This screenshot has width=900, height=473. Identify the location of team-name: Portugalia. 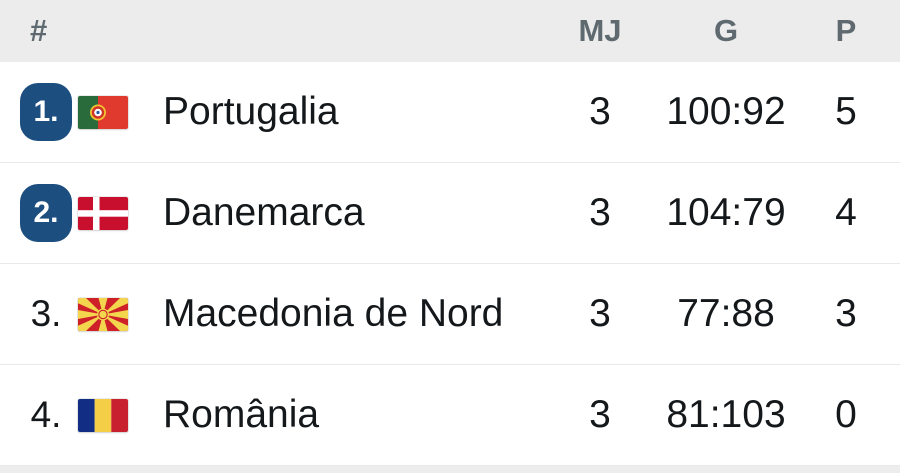
(251, 111).